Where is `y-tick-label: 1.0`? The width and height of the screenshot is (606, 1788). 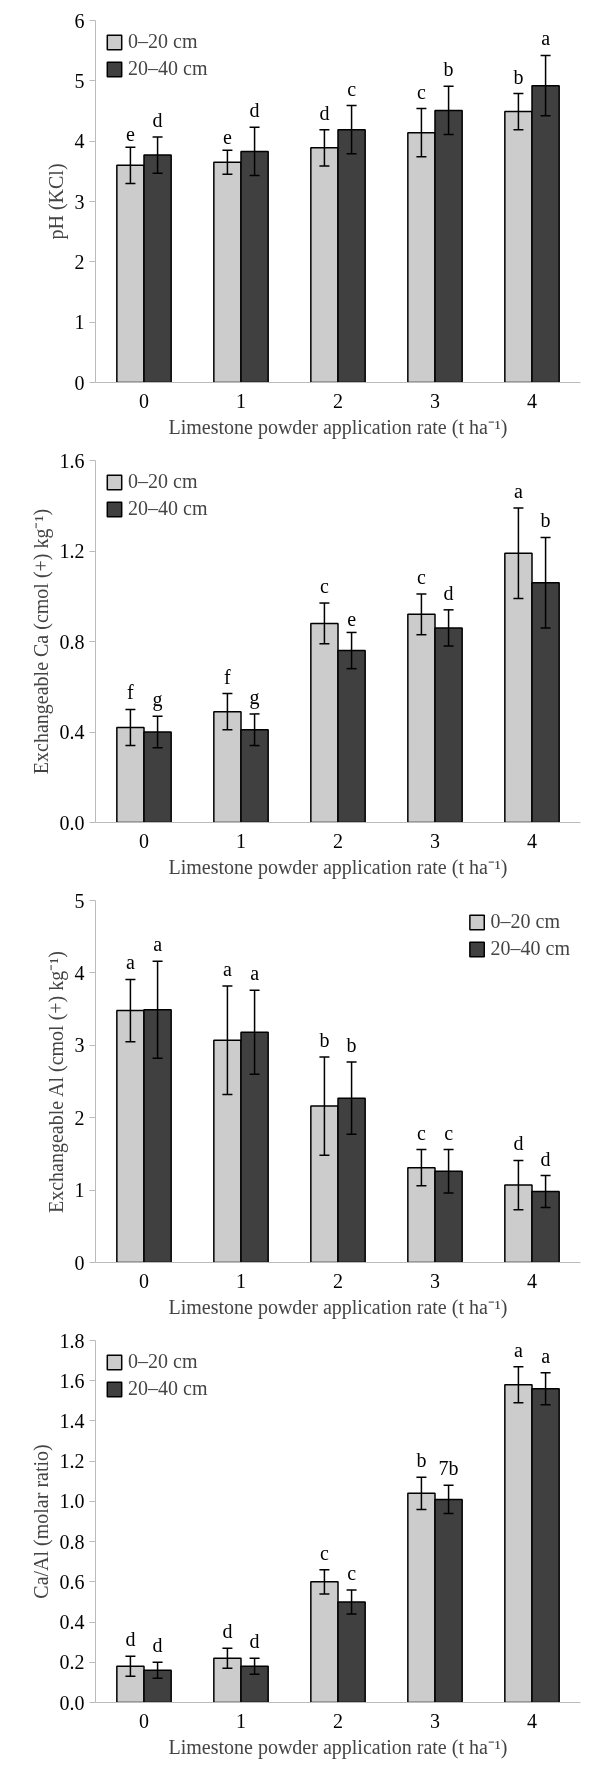
y-tick-label: 1.0 is located at coordinates (72, 1501).